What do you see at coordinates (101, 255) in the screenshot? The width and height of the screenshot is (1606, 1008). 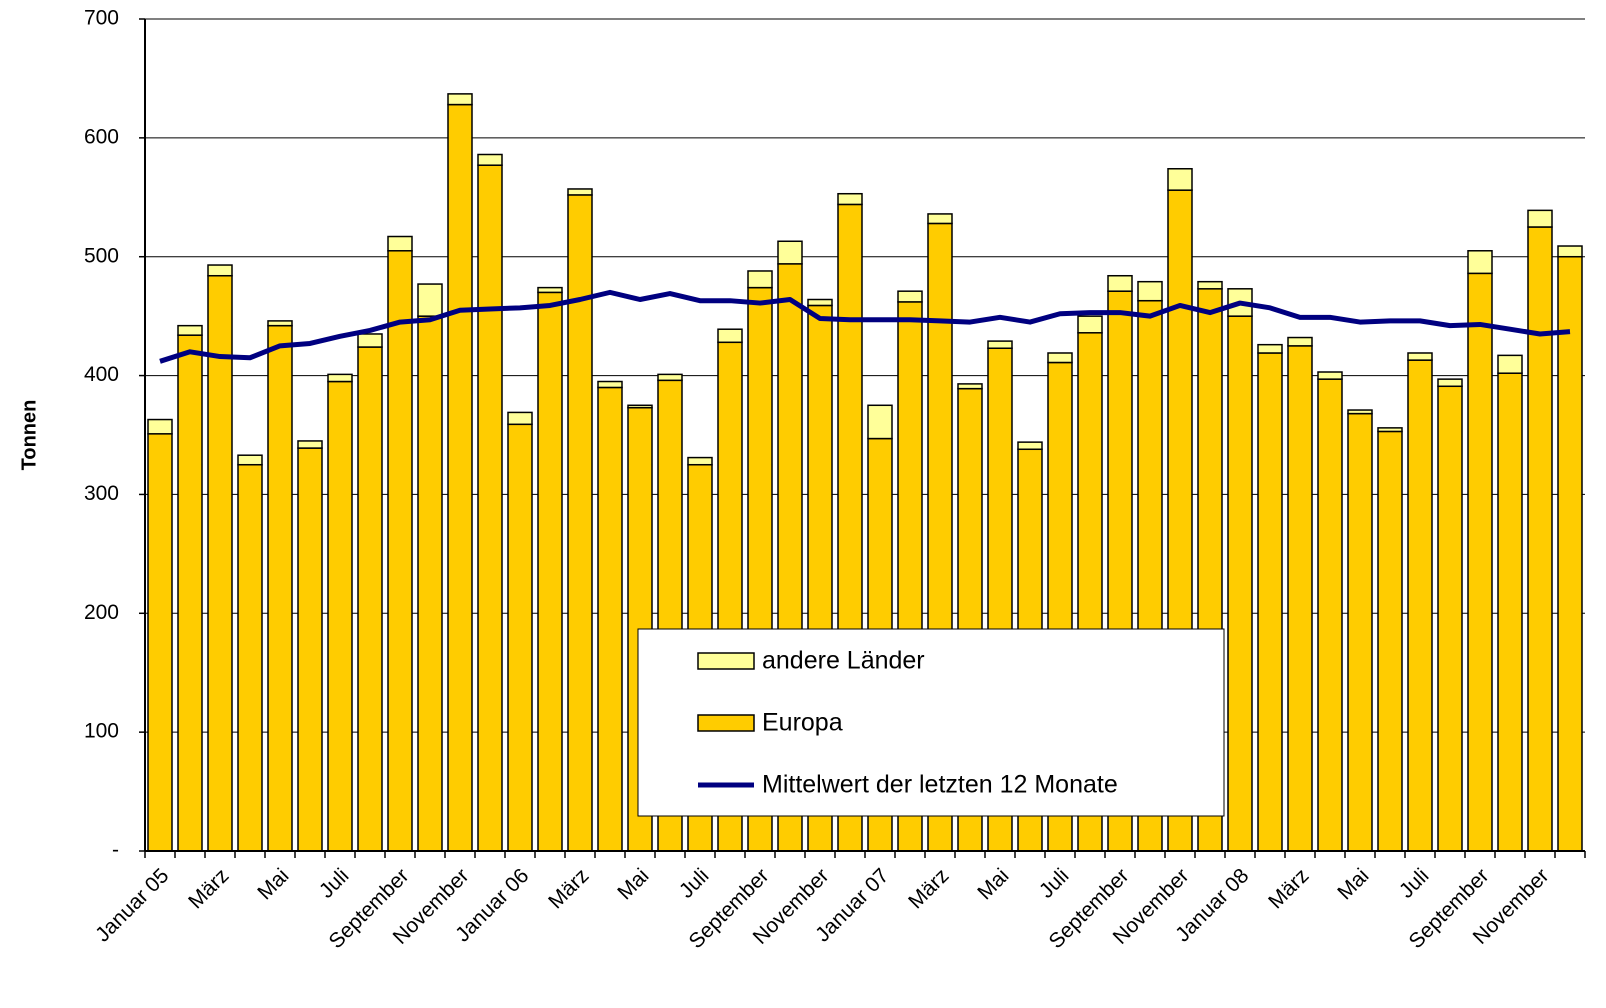 I see `y-tick-label: 500` at bounding box center [101, 255].